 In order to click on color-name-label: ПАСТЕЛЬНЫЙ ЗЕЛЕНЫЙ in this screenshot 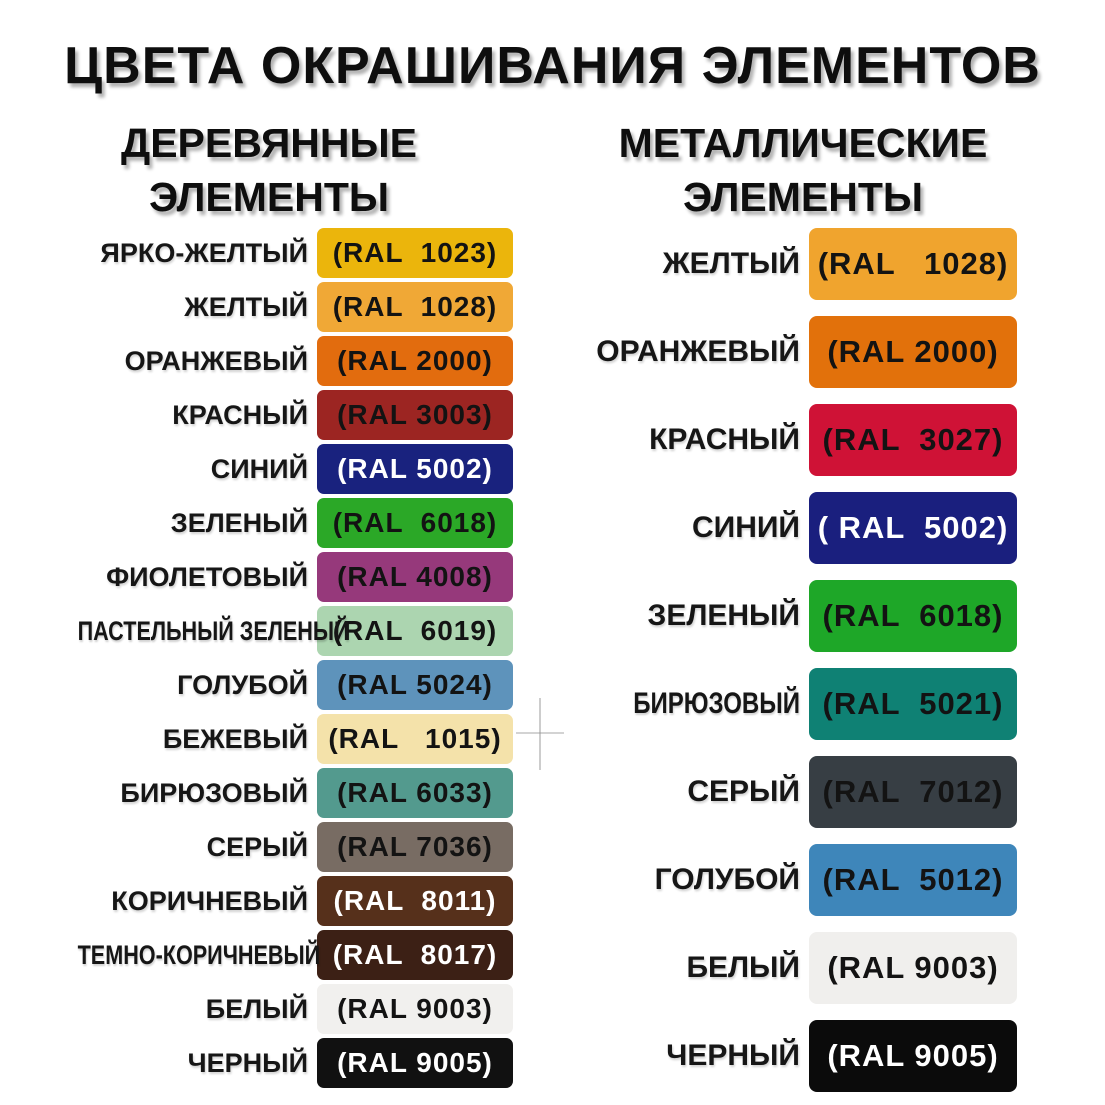, I will do `click(213, 630)`.